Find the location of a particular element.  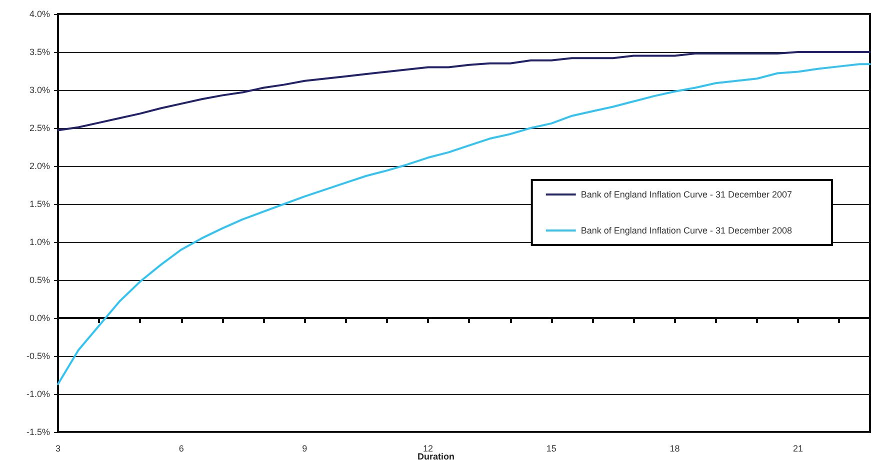

y-tick-label: 3.5% is located at coordinates (39, 52).